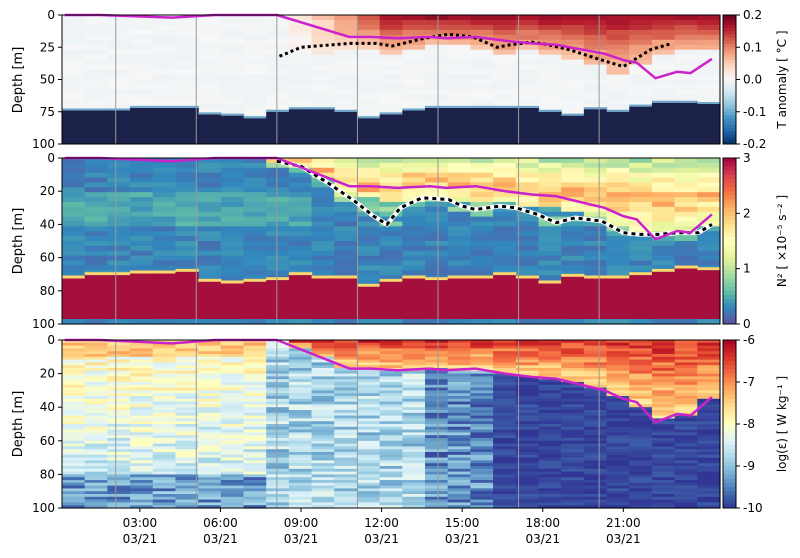 The height and width of the screenshot is (558, 800). I want to click on seafloor-edge, so click(346, 110).